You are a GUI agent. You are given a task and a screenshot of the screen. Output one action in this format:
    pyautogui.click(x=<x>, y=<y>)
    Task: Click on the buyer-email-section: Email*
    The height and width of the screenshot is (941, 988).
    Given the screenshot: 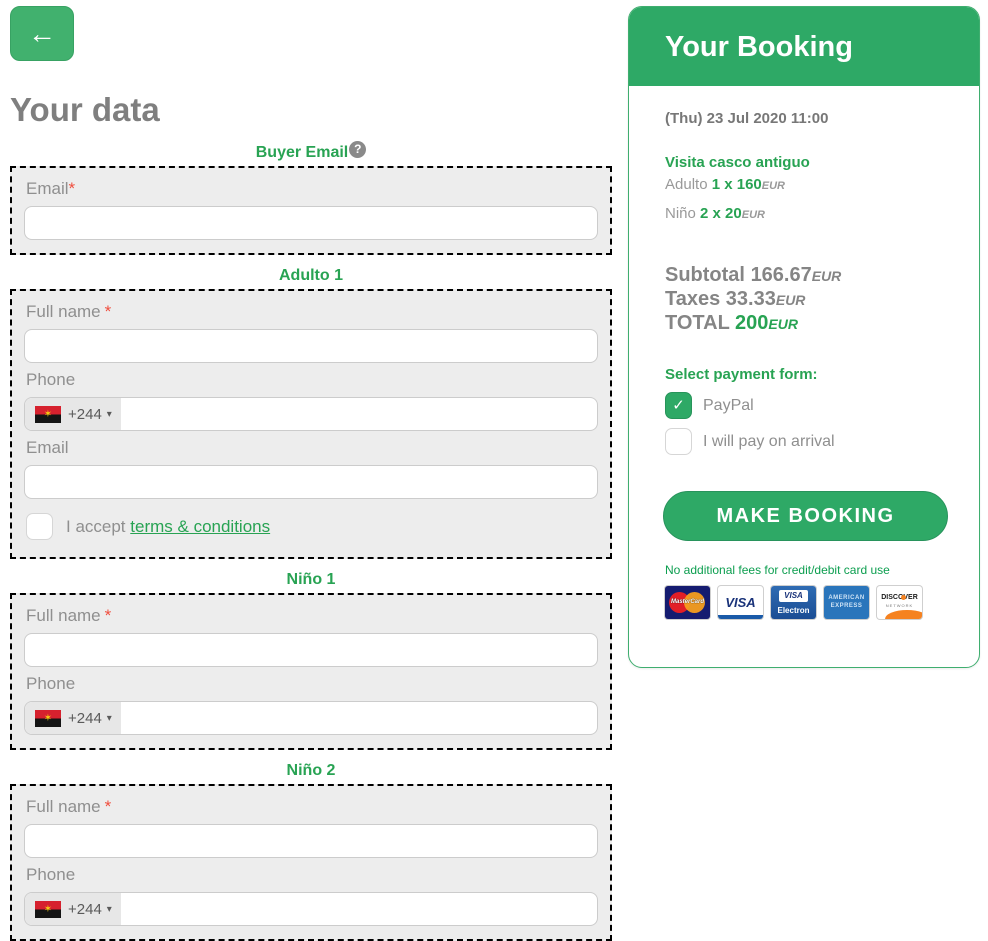 What is the action you would take?
    pyautogui.click(x=311, y=210)
    